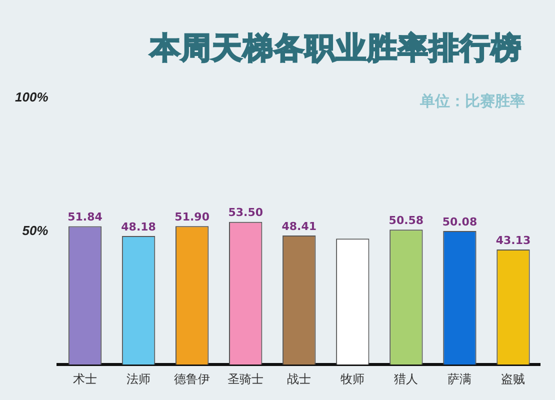  Describe the element at coordinates (406, 221) in the screenshot. I see `data-label: 50.58` at that location.